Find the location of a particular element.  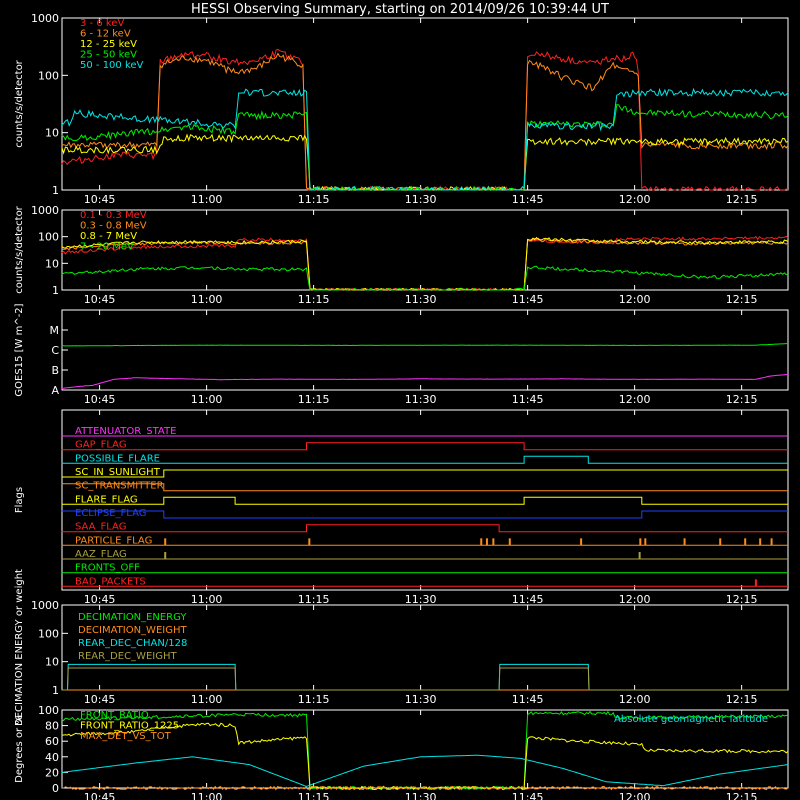

y-tick-label: 10 is located at coordinates (52, 133).